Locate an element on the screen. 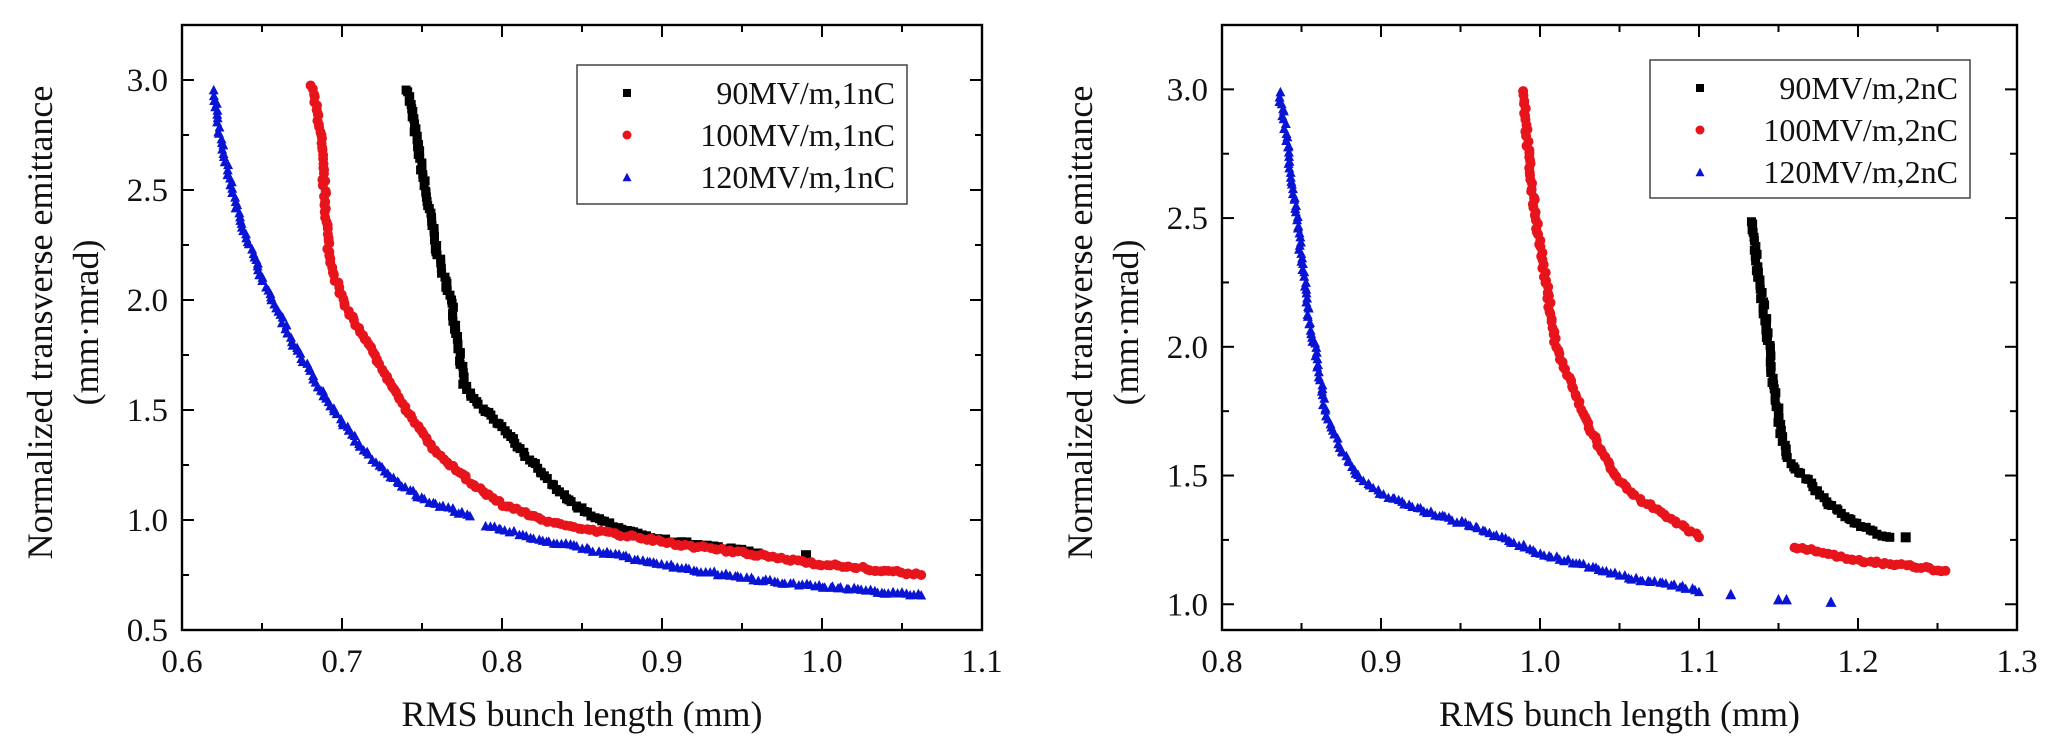 This screenshot has width=2059, height=753. y-tick-label: 2.5 is located at coordinates (1187, 219).